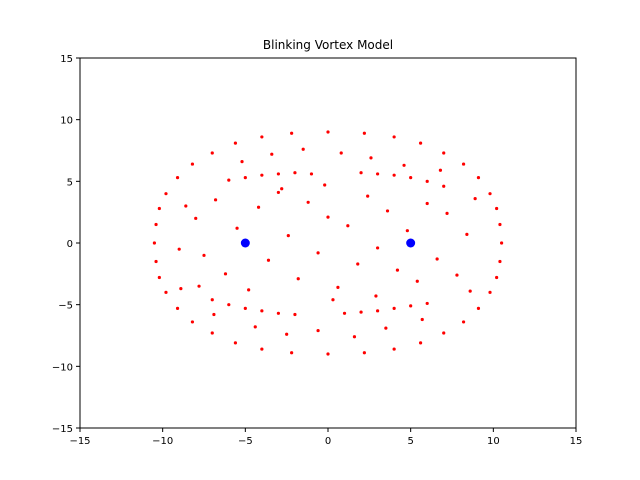 The width and height of the screenshot is (640, 480). I want to click on chart-title: Blinking Vortex Model, so click(328, 45).